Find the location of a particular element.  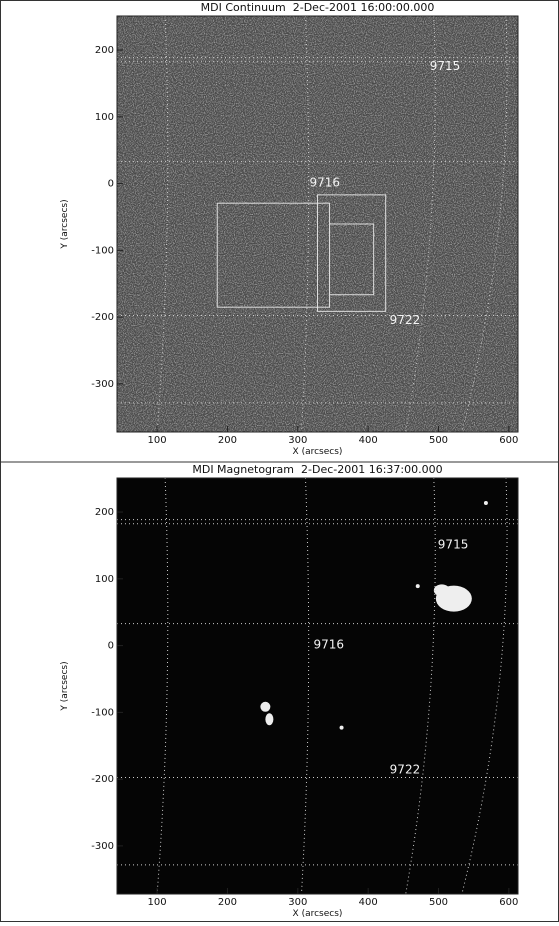

chart-title: MDI Continuum 2-Dec-2001 16:00:00.000 is located at coordinates (318, 7).